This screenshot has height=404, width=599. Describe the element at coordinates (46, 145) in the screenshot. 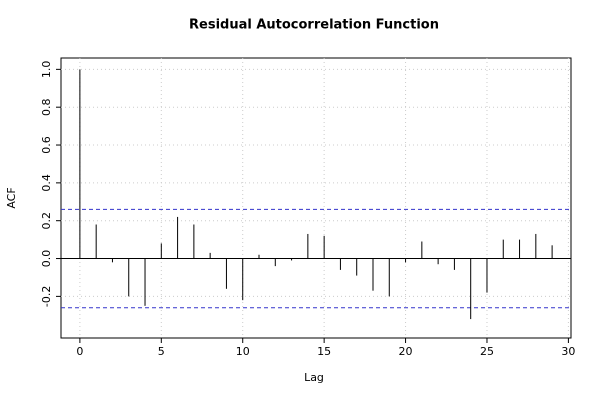

I see `y-tick-label: 0.6` at that location.